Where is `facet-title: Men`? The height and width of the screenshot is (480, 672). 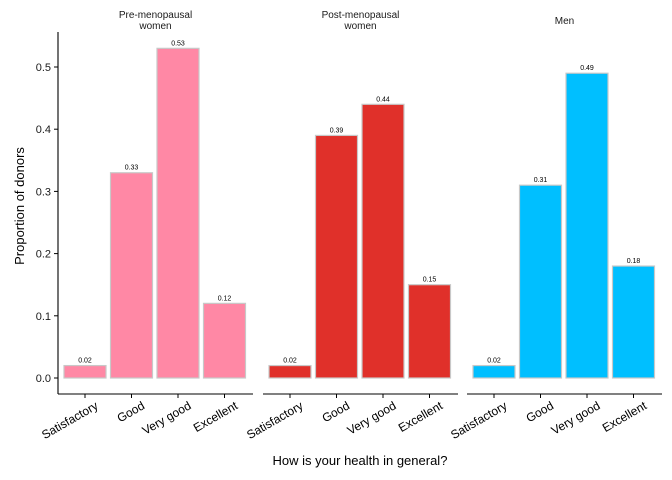
facet-title: Men is located at coordinates (564, 21).